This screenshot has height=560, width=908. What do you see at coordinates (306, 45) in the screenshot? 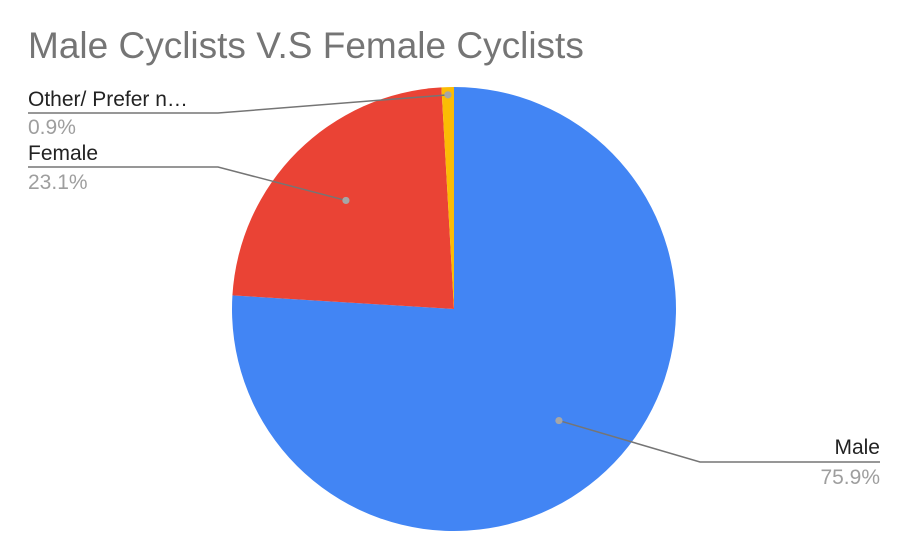
I see `chart-title: Male Cyclists V.S Female Cyclists` at bounding box center [306, 45].